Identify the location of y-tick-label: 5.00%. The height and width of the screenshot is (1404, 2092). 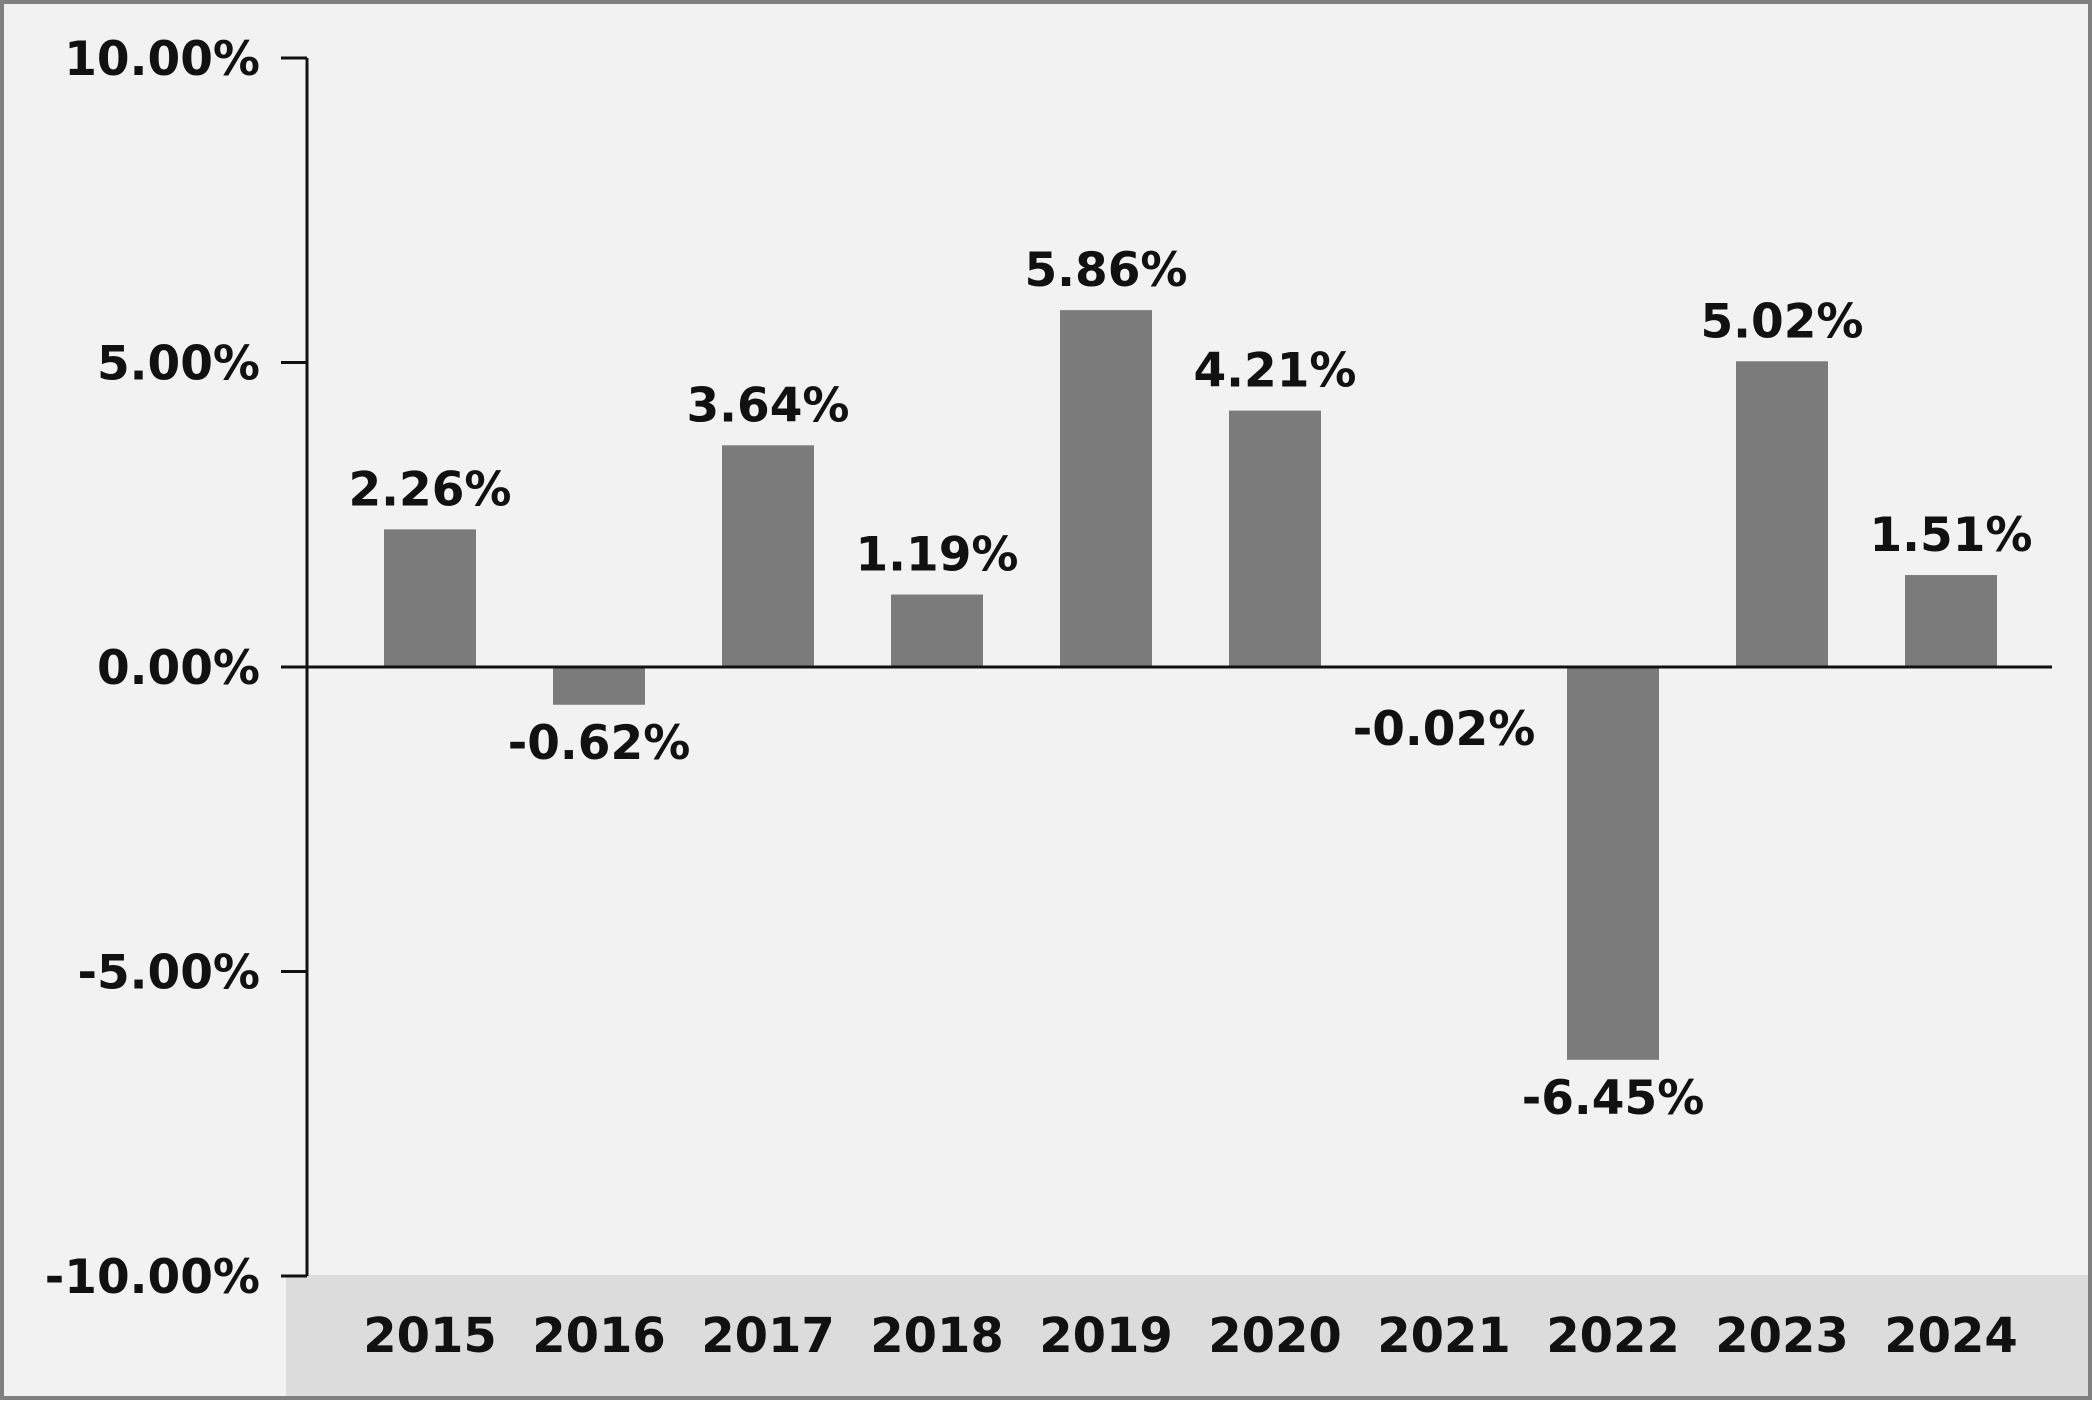
(178, 364).